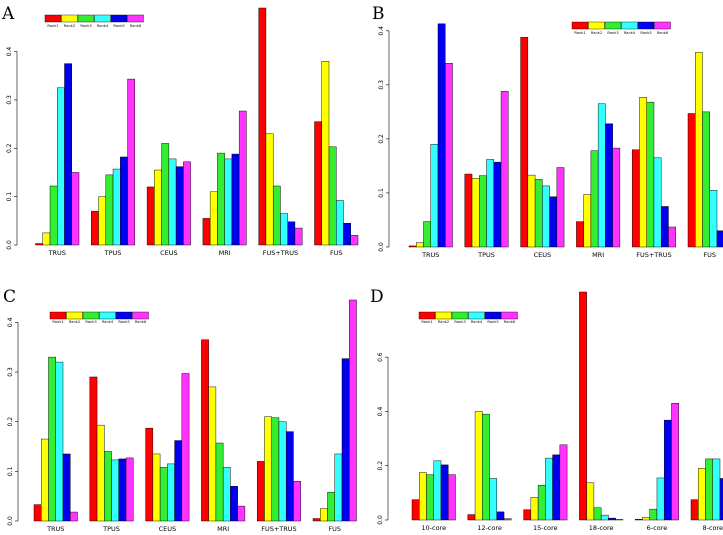 The image size is (723, 535). What do you see at coordinates (612, 33) in the screenshot?
I see `legend-label: Rank3` at bounding box center [612, 33].